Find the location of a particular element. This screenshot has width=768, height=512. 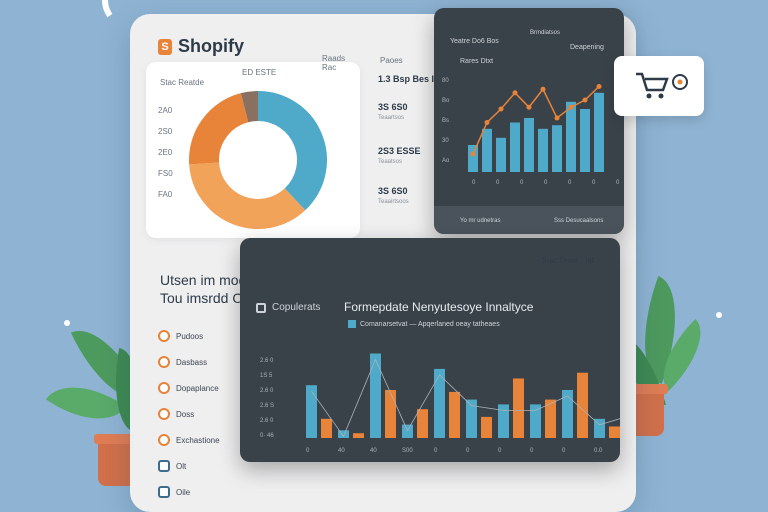

cart-widget is located at coordinates (659, 86).